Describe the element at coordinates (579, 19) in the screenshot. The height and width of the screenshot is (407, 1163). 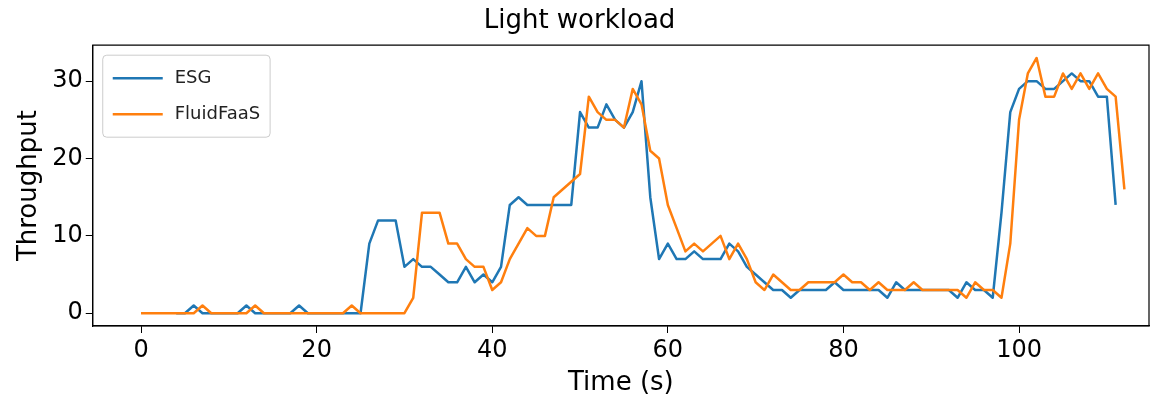
I see `chart-title: Light workload` at that location.